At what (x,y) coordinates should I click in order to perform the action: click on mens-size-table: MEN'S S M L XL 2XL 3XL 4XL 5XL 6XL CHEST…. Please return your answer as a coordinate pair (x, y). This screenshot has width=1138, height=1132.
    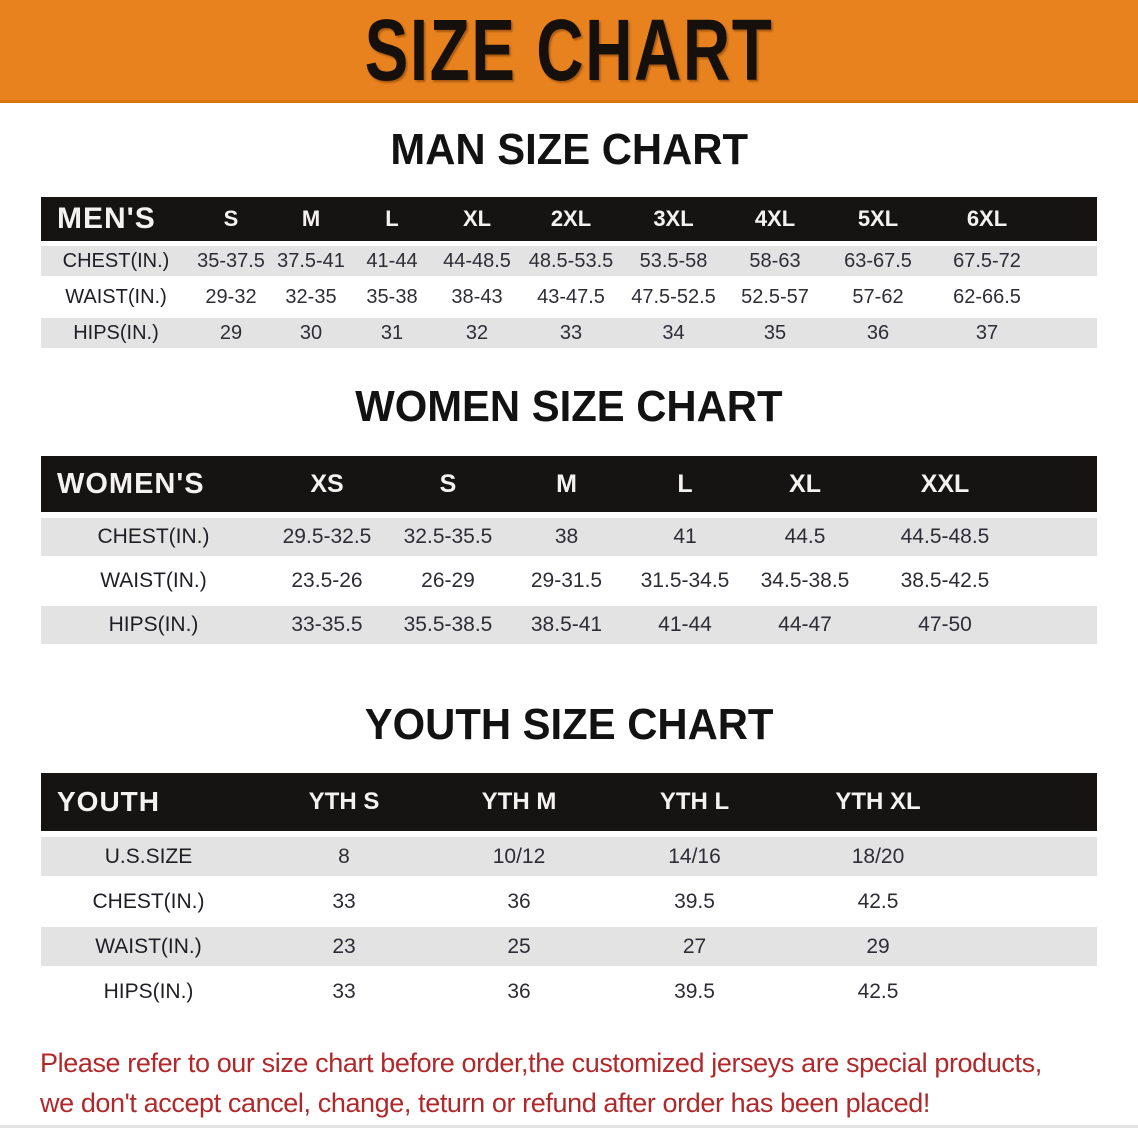
    Looking at the image, I should click on (569, 275).